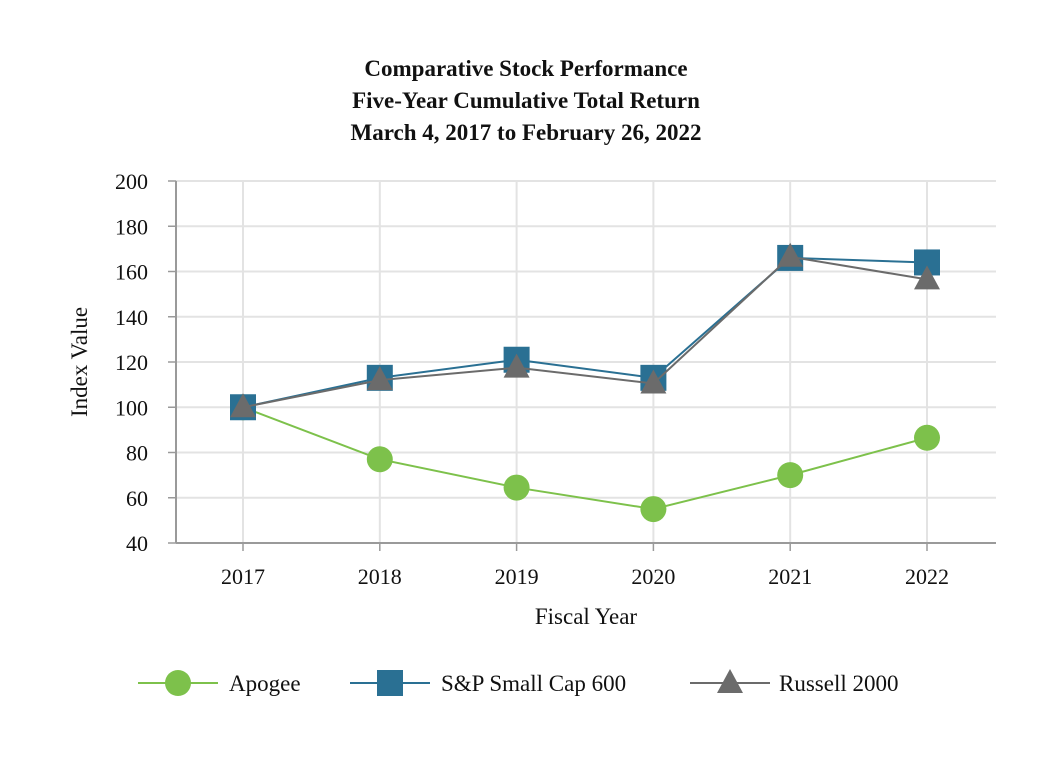 This screenshot has width=1052, height=765. What do you see at coordinates (790, 576) in the screenshot?
I see `x-tick-label: 2021` at bounding box center [790, 576].